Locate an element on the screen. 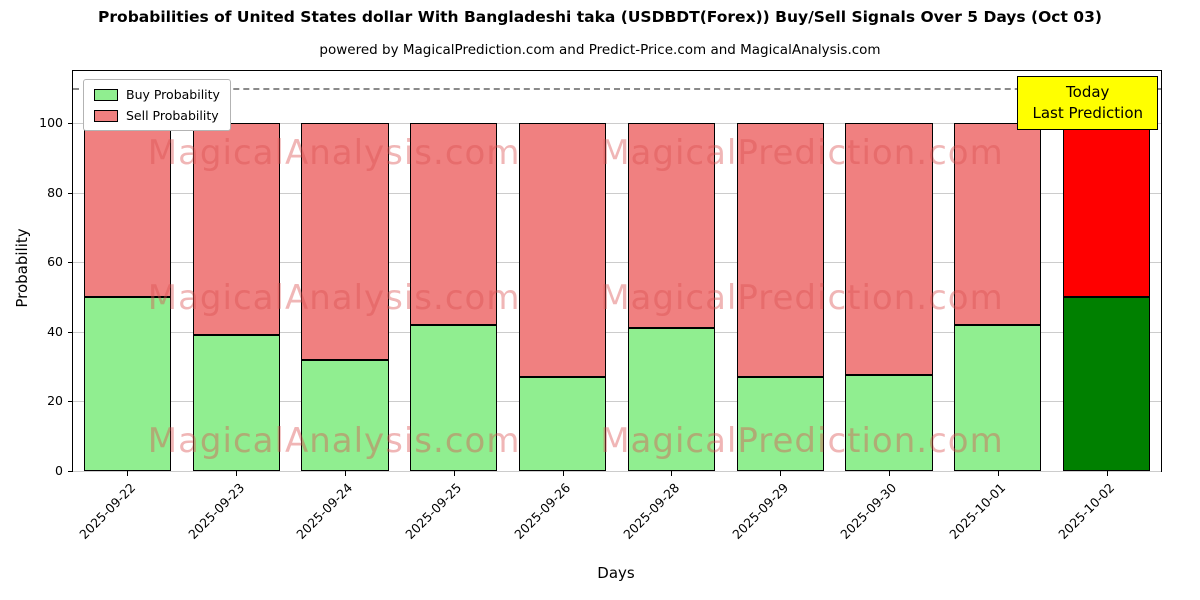 This screenshot has height=600, width=1200. today-annotation: Today Last Prediction is located at coordinates (1087, 103).